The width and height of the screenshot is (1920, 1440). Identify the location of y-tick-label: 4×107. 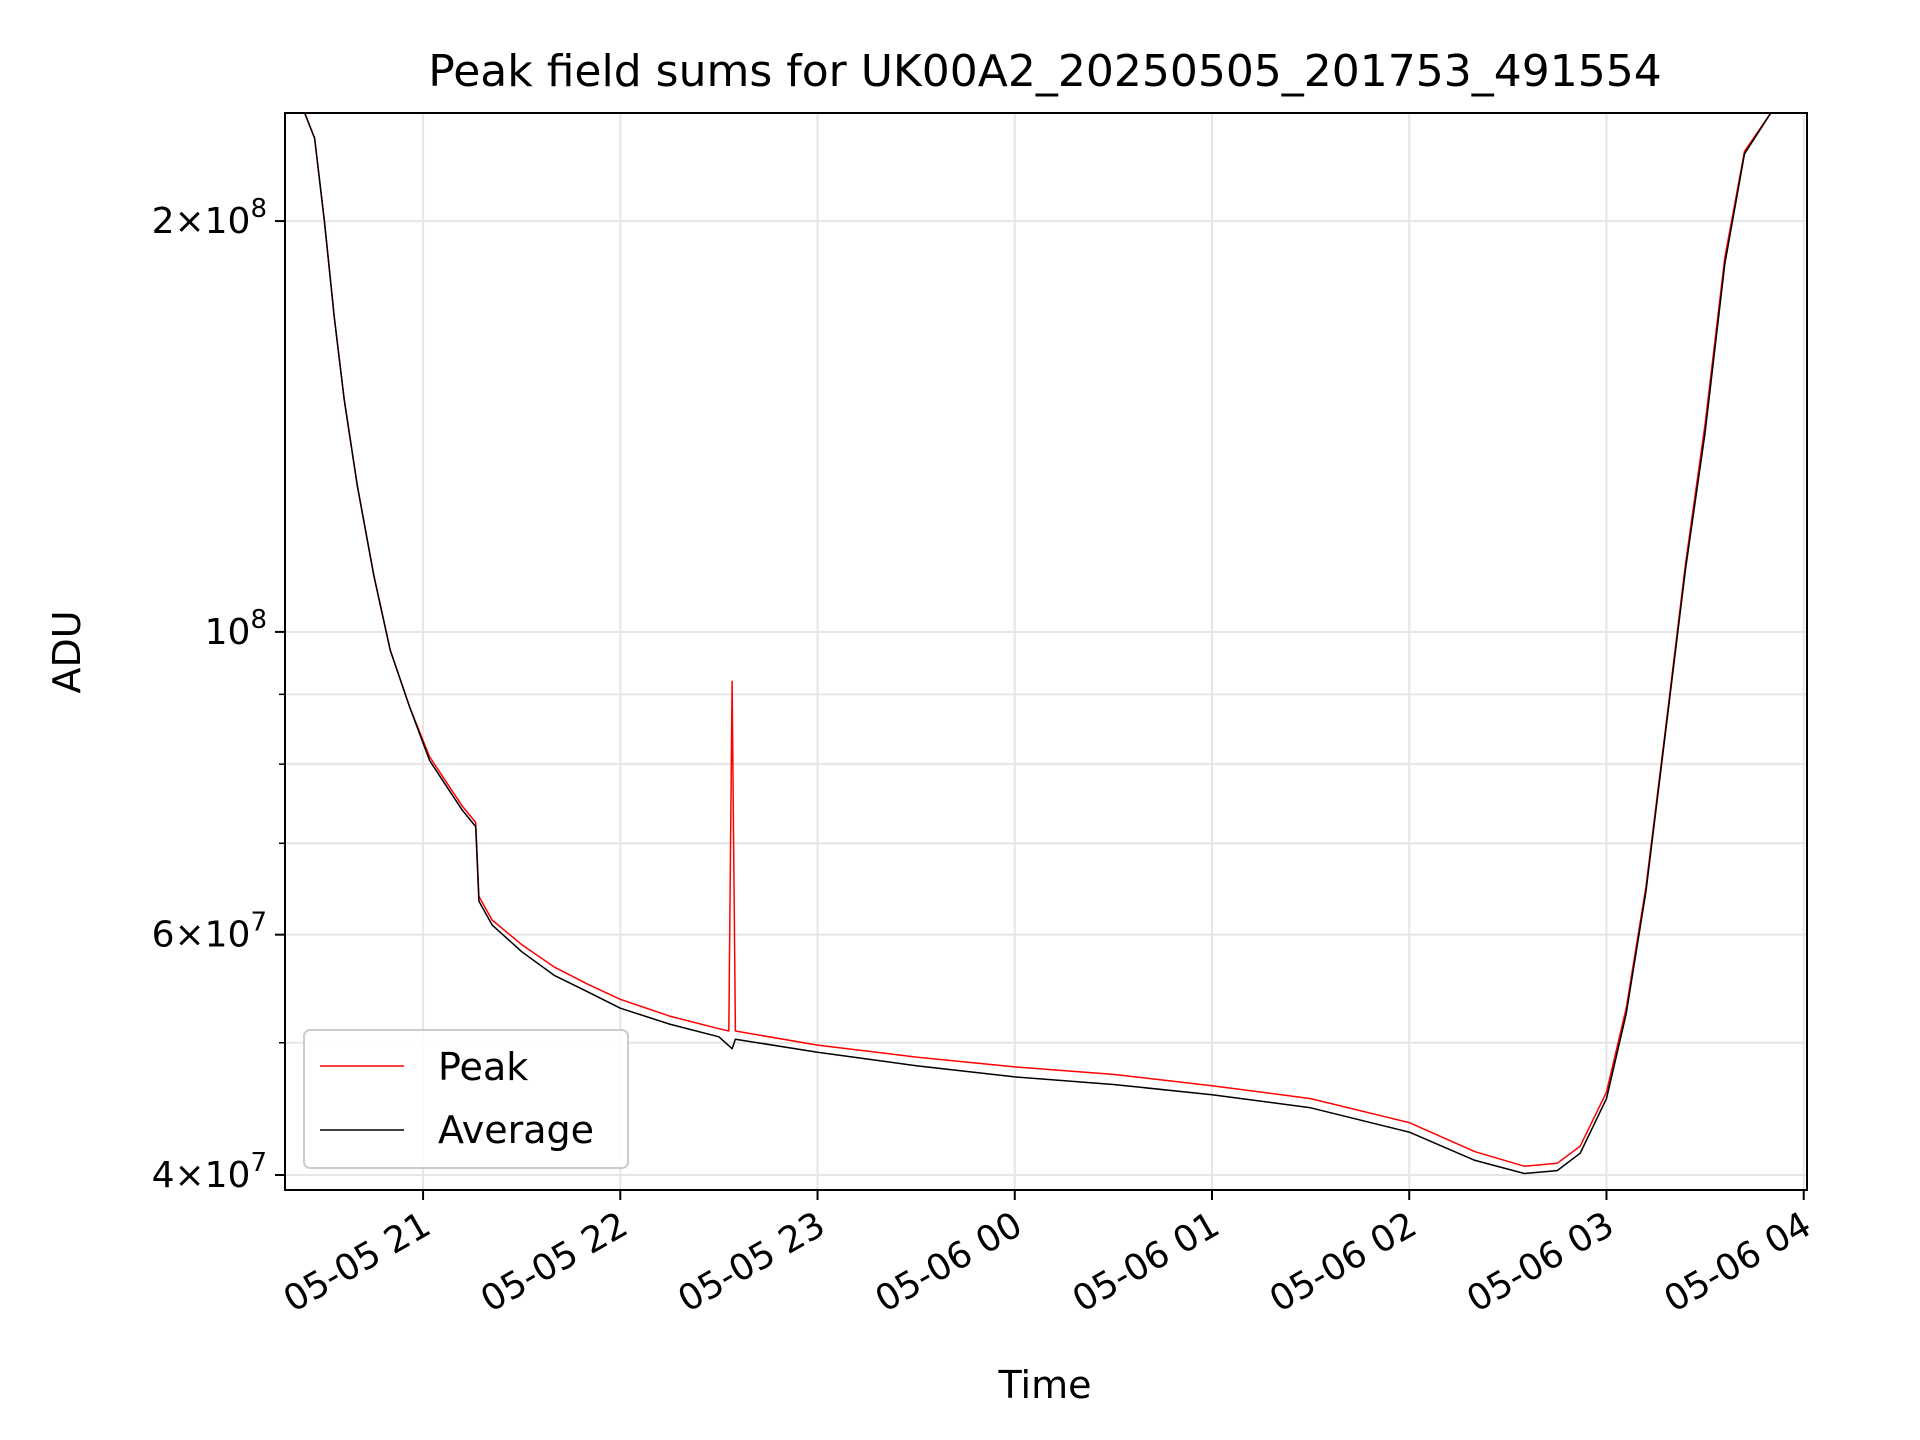
(209, 1172).